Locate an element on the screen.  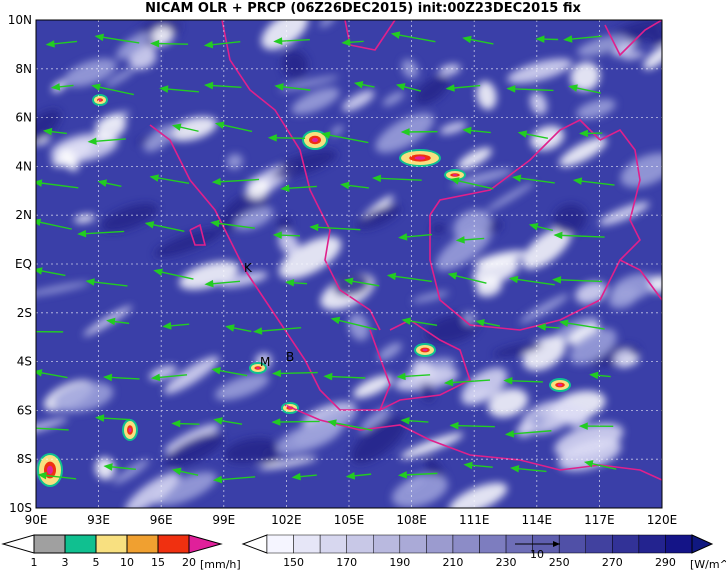
place-label: M is located at coordinates (265, 362).